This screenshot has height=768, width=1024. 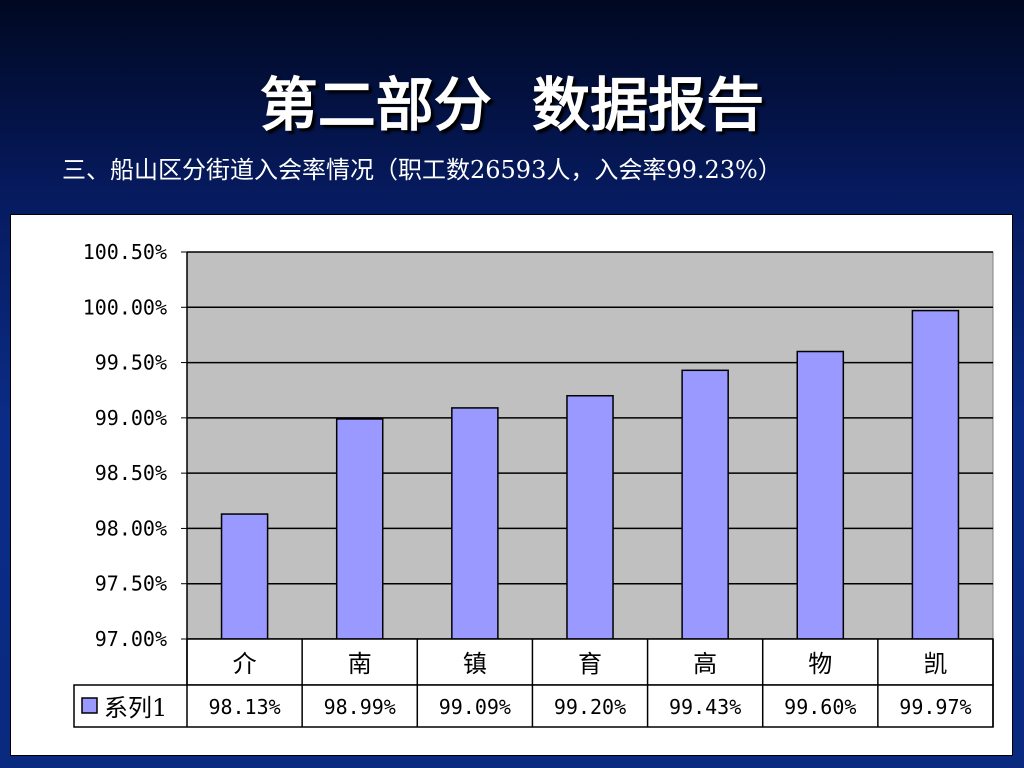 What do you see at coordinates (820, 664) in the screenshot?
I see `category-label-6: 物` at bounding box center [820, 664].